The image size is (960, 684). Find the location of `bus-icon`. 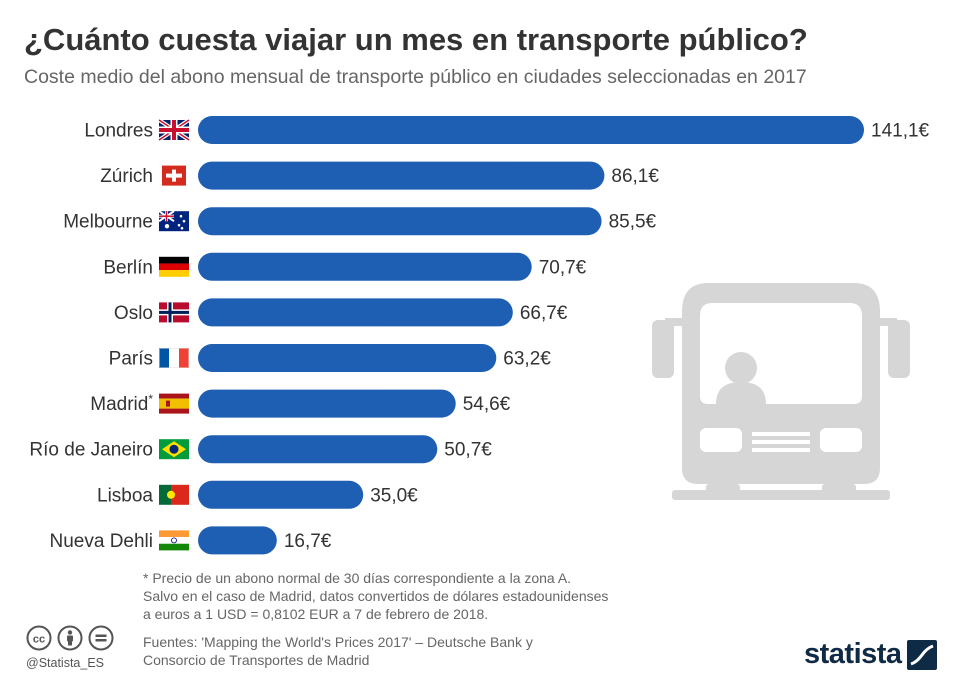

bus-icon is located at coordinates (781, 391).